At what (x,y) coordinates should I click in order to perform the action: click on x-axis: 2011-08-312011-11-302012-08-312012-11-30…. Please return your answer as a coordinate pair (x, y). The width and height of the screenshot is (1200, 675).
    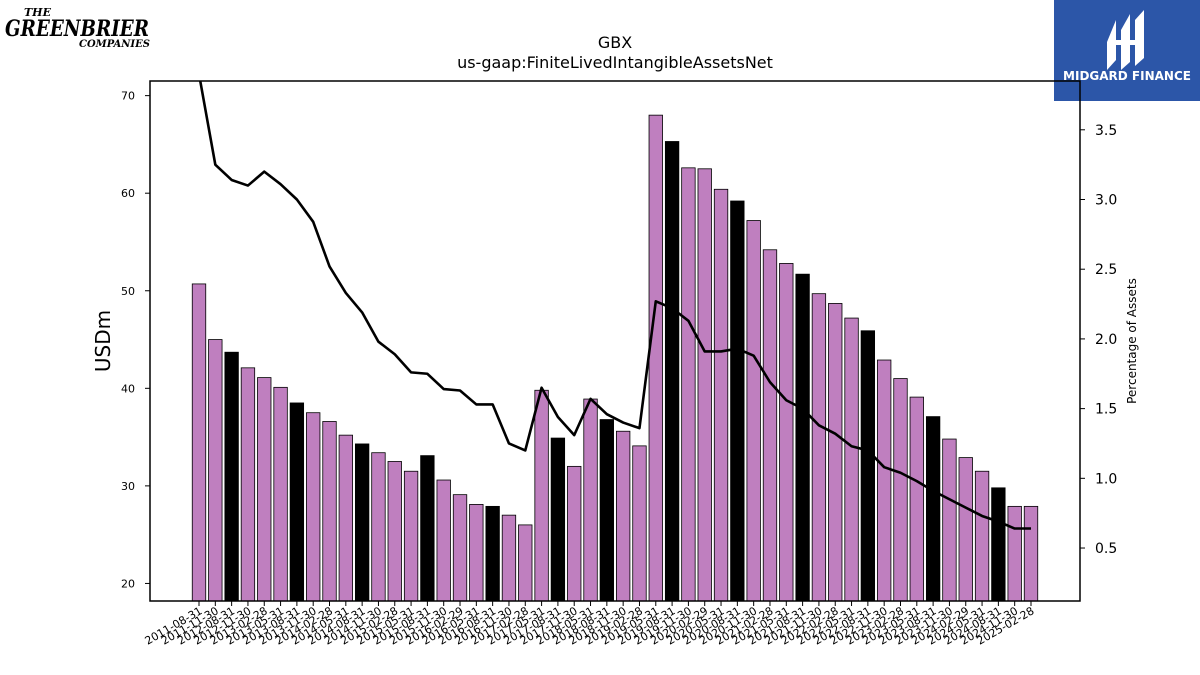
    Looking at the image, I should click on (590, 624).